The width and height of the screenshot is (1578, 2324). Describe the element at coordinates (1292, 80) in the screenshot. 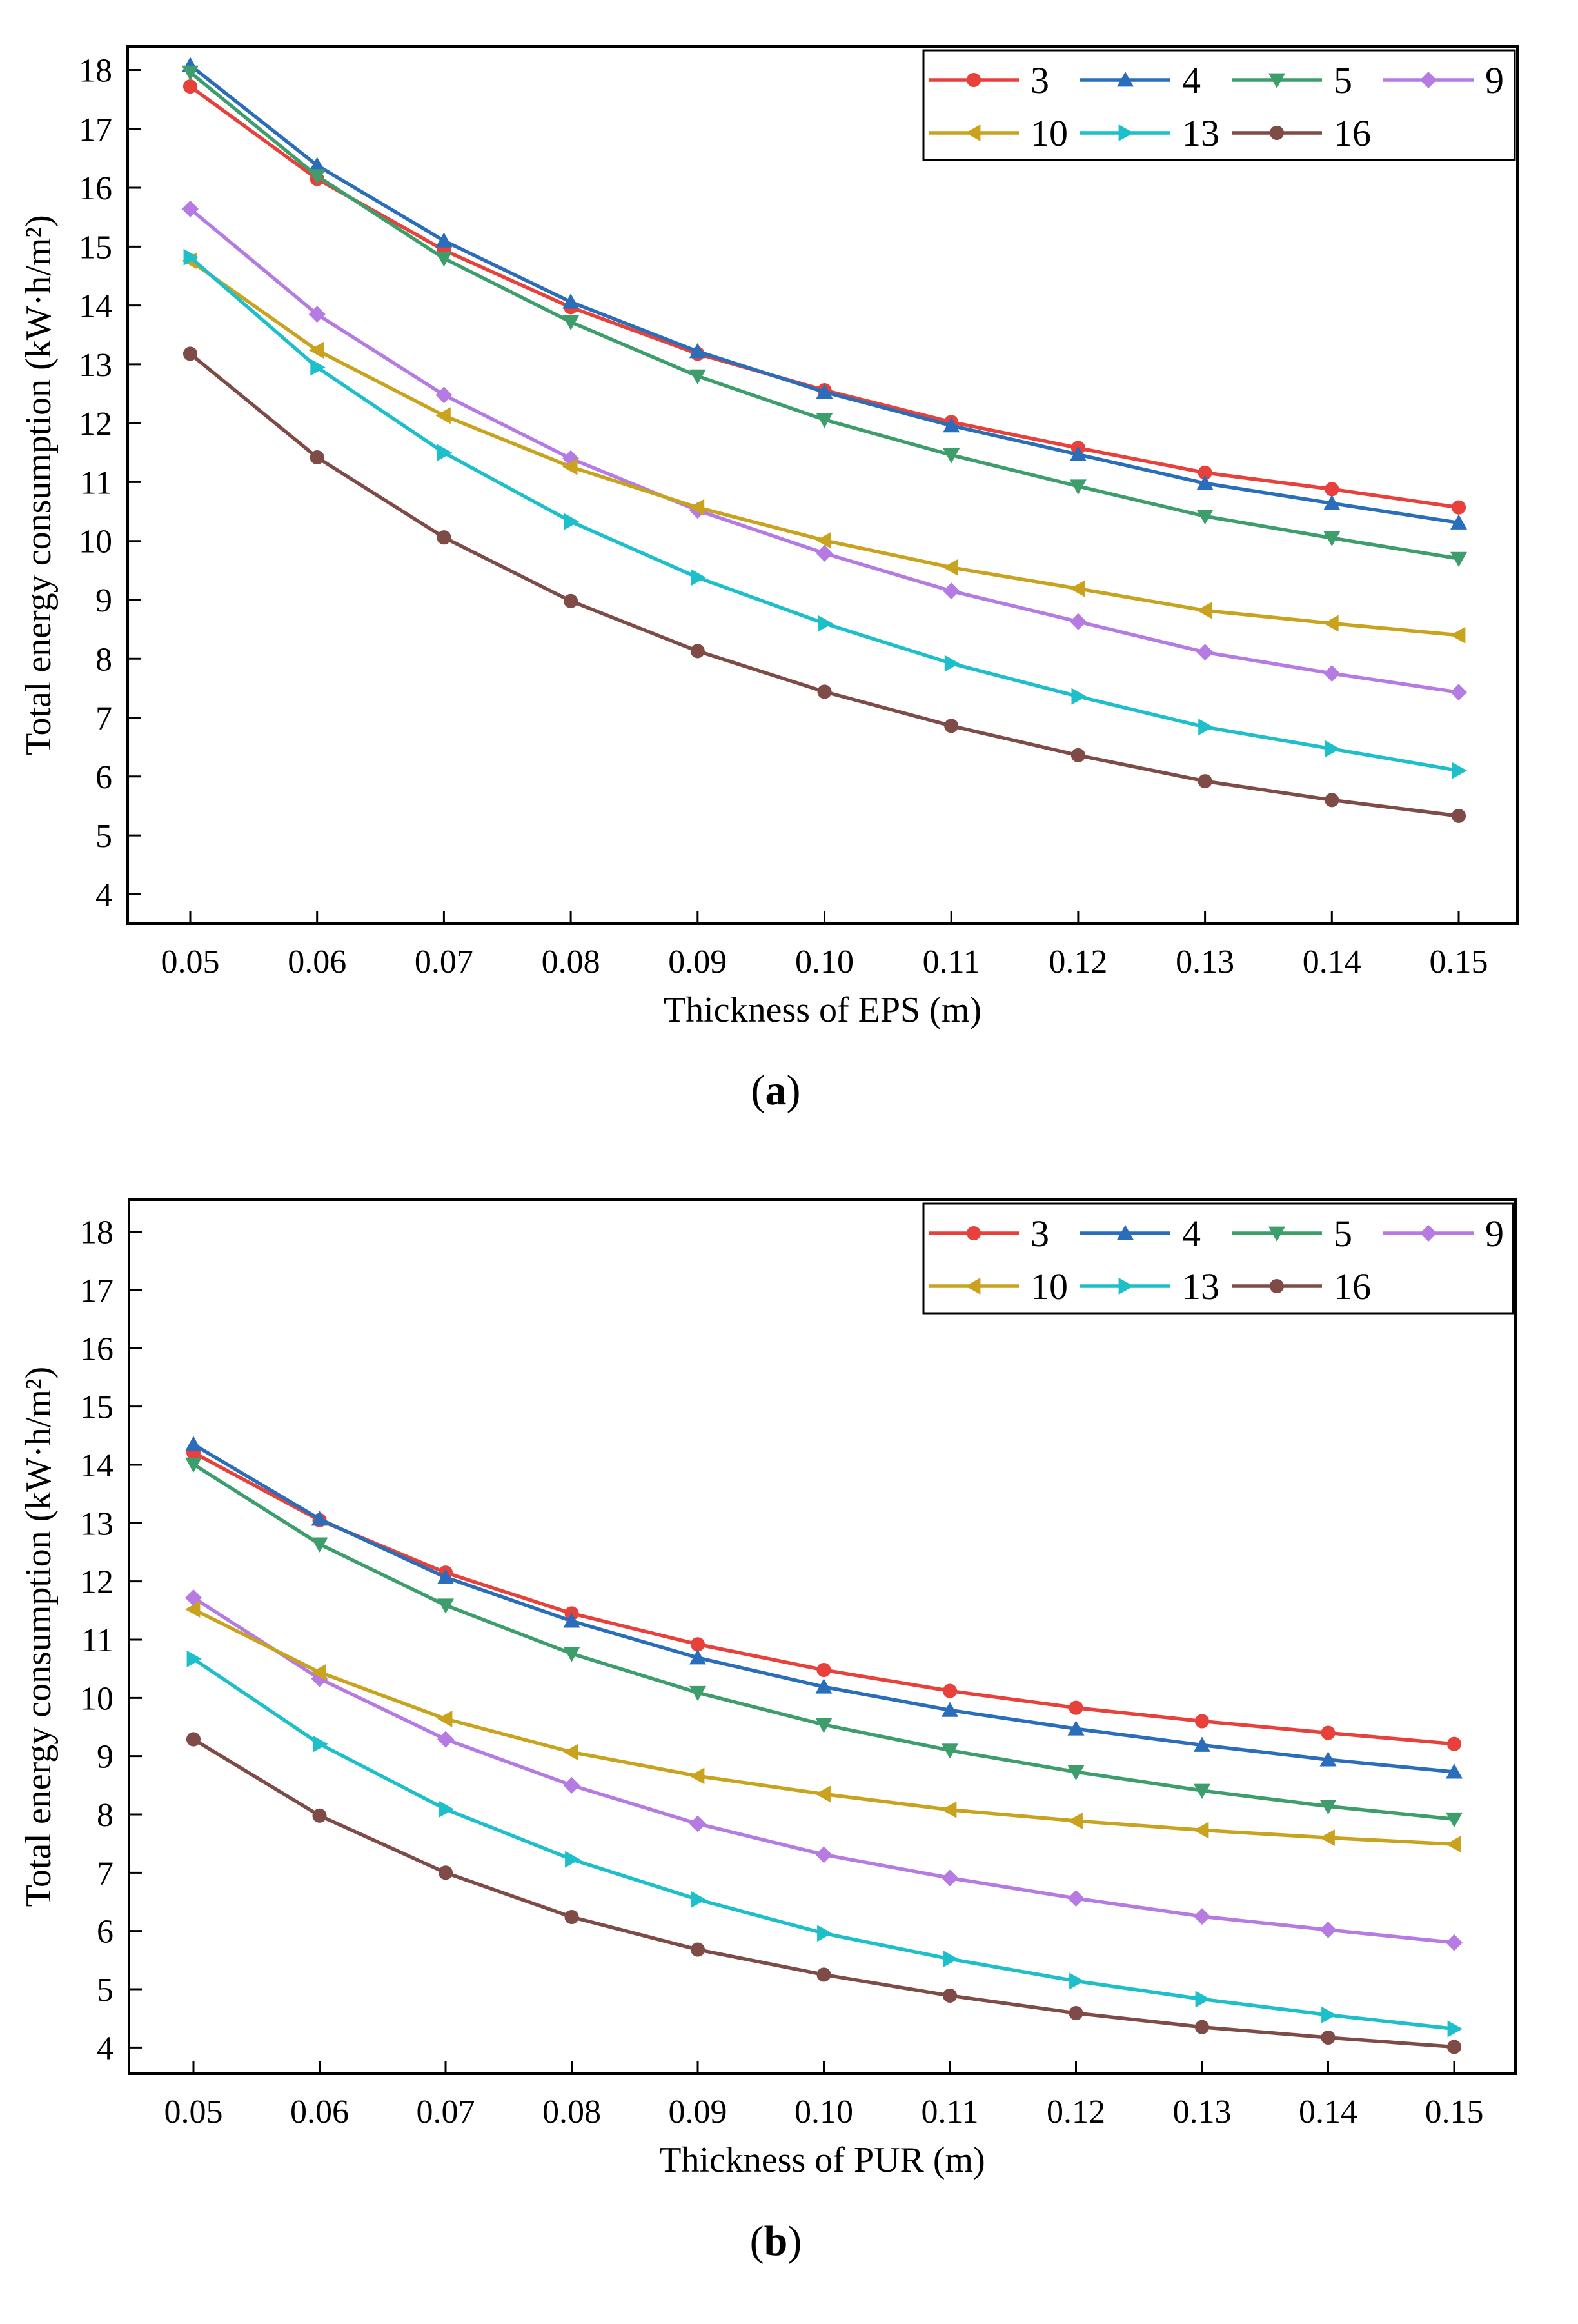

I see `legend-item-5: 5` at that location.